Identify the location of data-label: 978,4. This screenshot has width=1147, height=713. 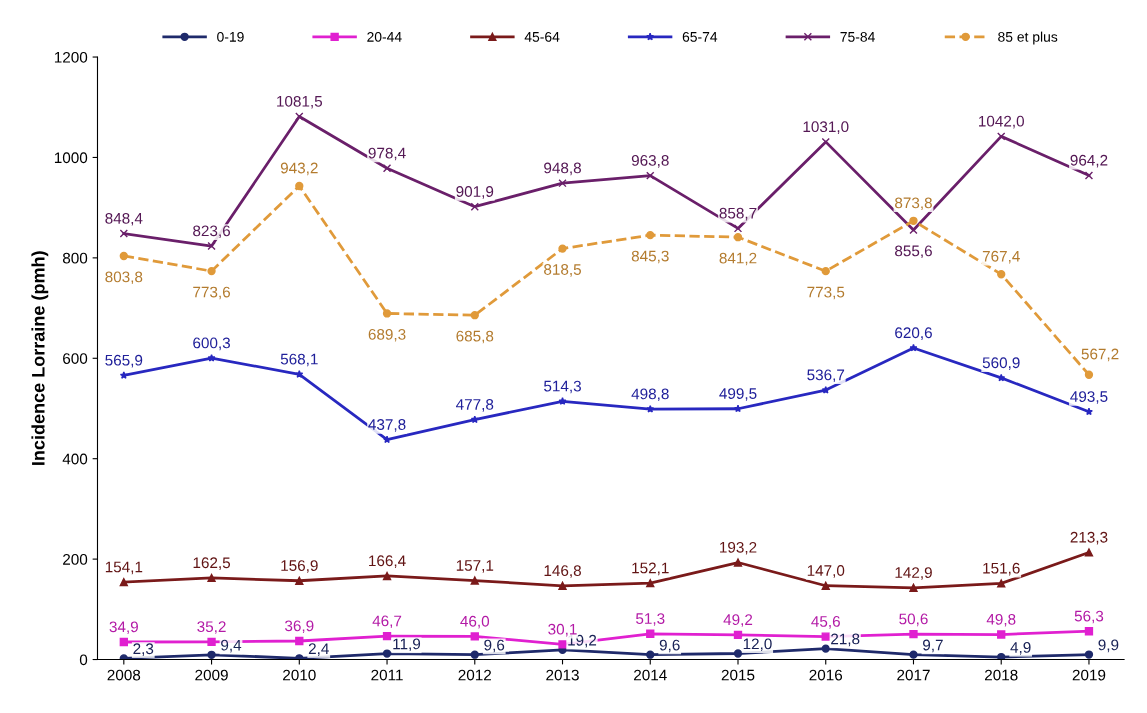
(387, 154).